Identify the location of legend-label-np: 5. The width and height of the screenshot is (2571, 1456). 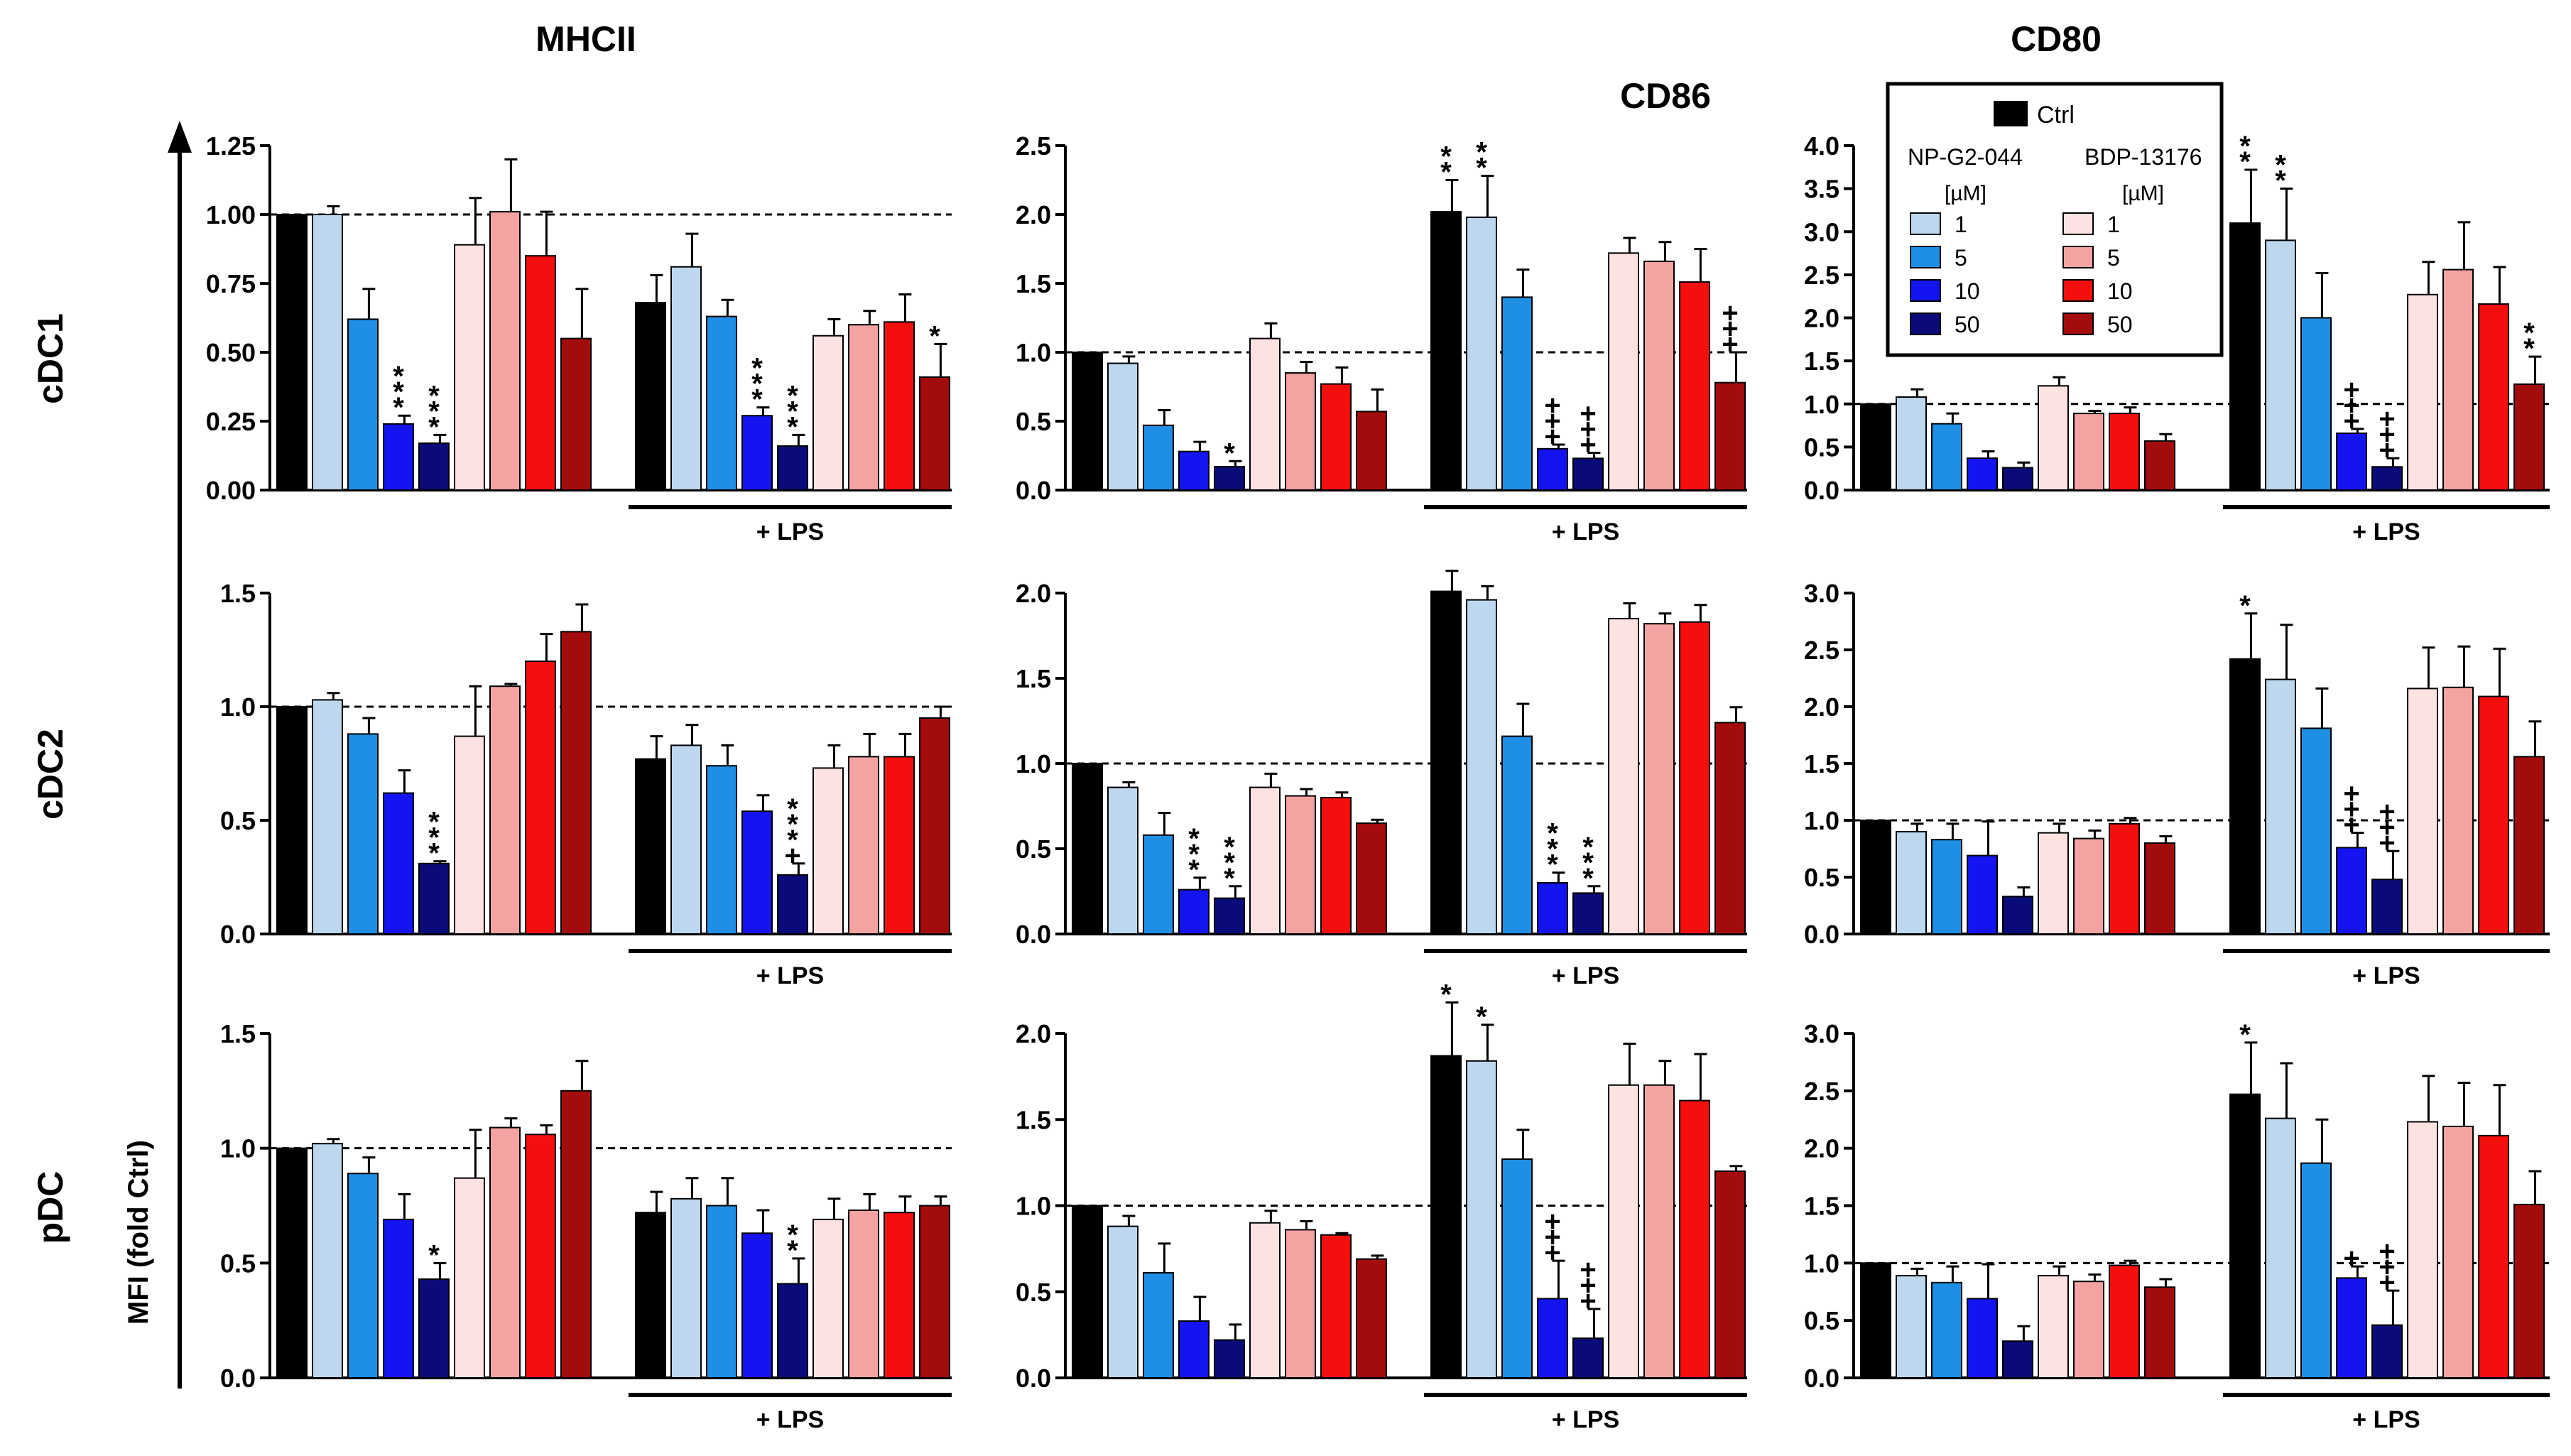
(1961, 258).